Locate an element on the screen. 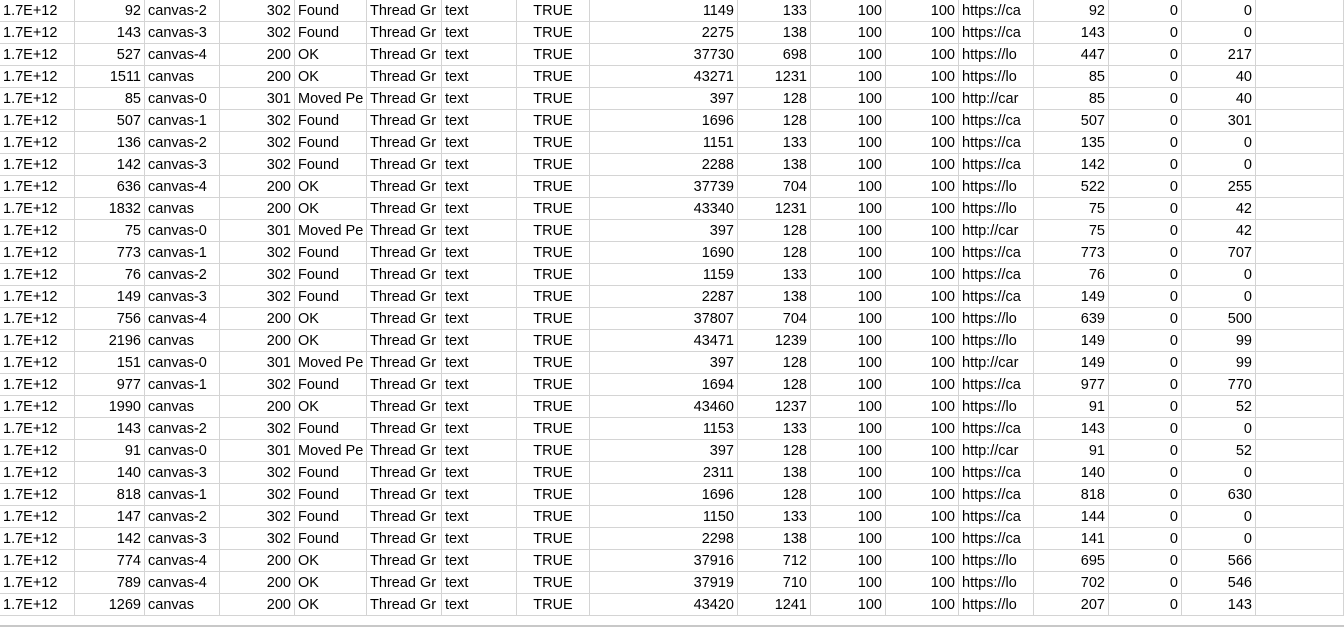 The width and height of the screenshot is (1344, 627). latency-cell: 447 is located at coordinates (1071, 55).